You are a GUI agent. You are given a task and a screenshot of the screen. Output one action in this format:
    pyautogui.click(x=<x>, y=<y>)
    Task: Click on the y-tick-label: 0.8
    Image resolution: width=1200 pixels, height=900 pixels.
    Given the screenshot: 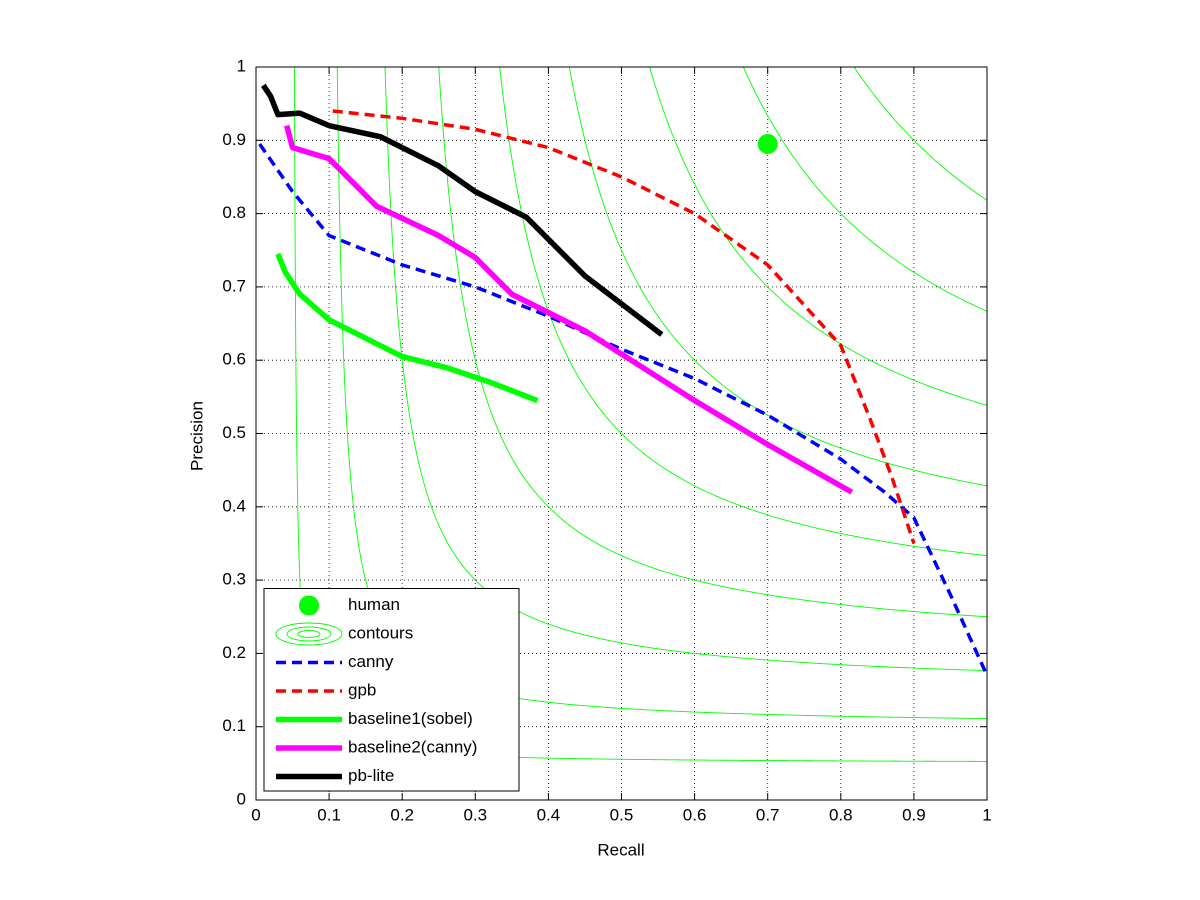 What is the action you would take?
    pyautogui.click(x=234, y=212)
    